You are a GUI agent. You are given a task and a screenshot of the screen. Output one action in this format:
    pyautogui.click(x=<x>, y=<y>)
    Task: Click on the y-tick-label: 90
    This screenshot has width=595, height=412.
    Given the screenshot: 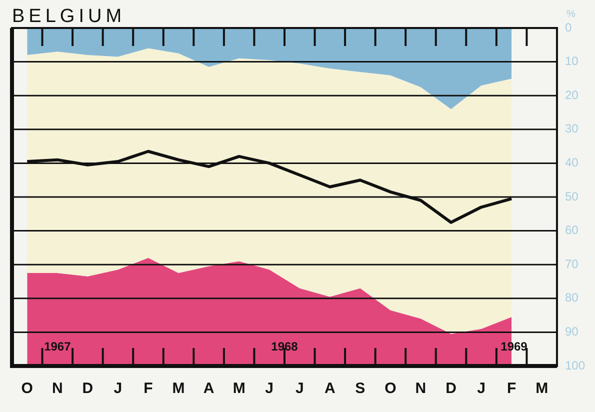 What is the action you would take?
    pyautogui.click(x=571, y=331)
    